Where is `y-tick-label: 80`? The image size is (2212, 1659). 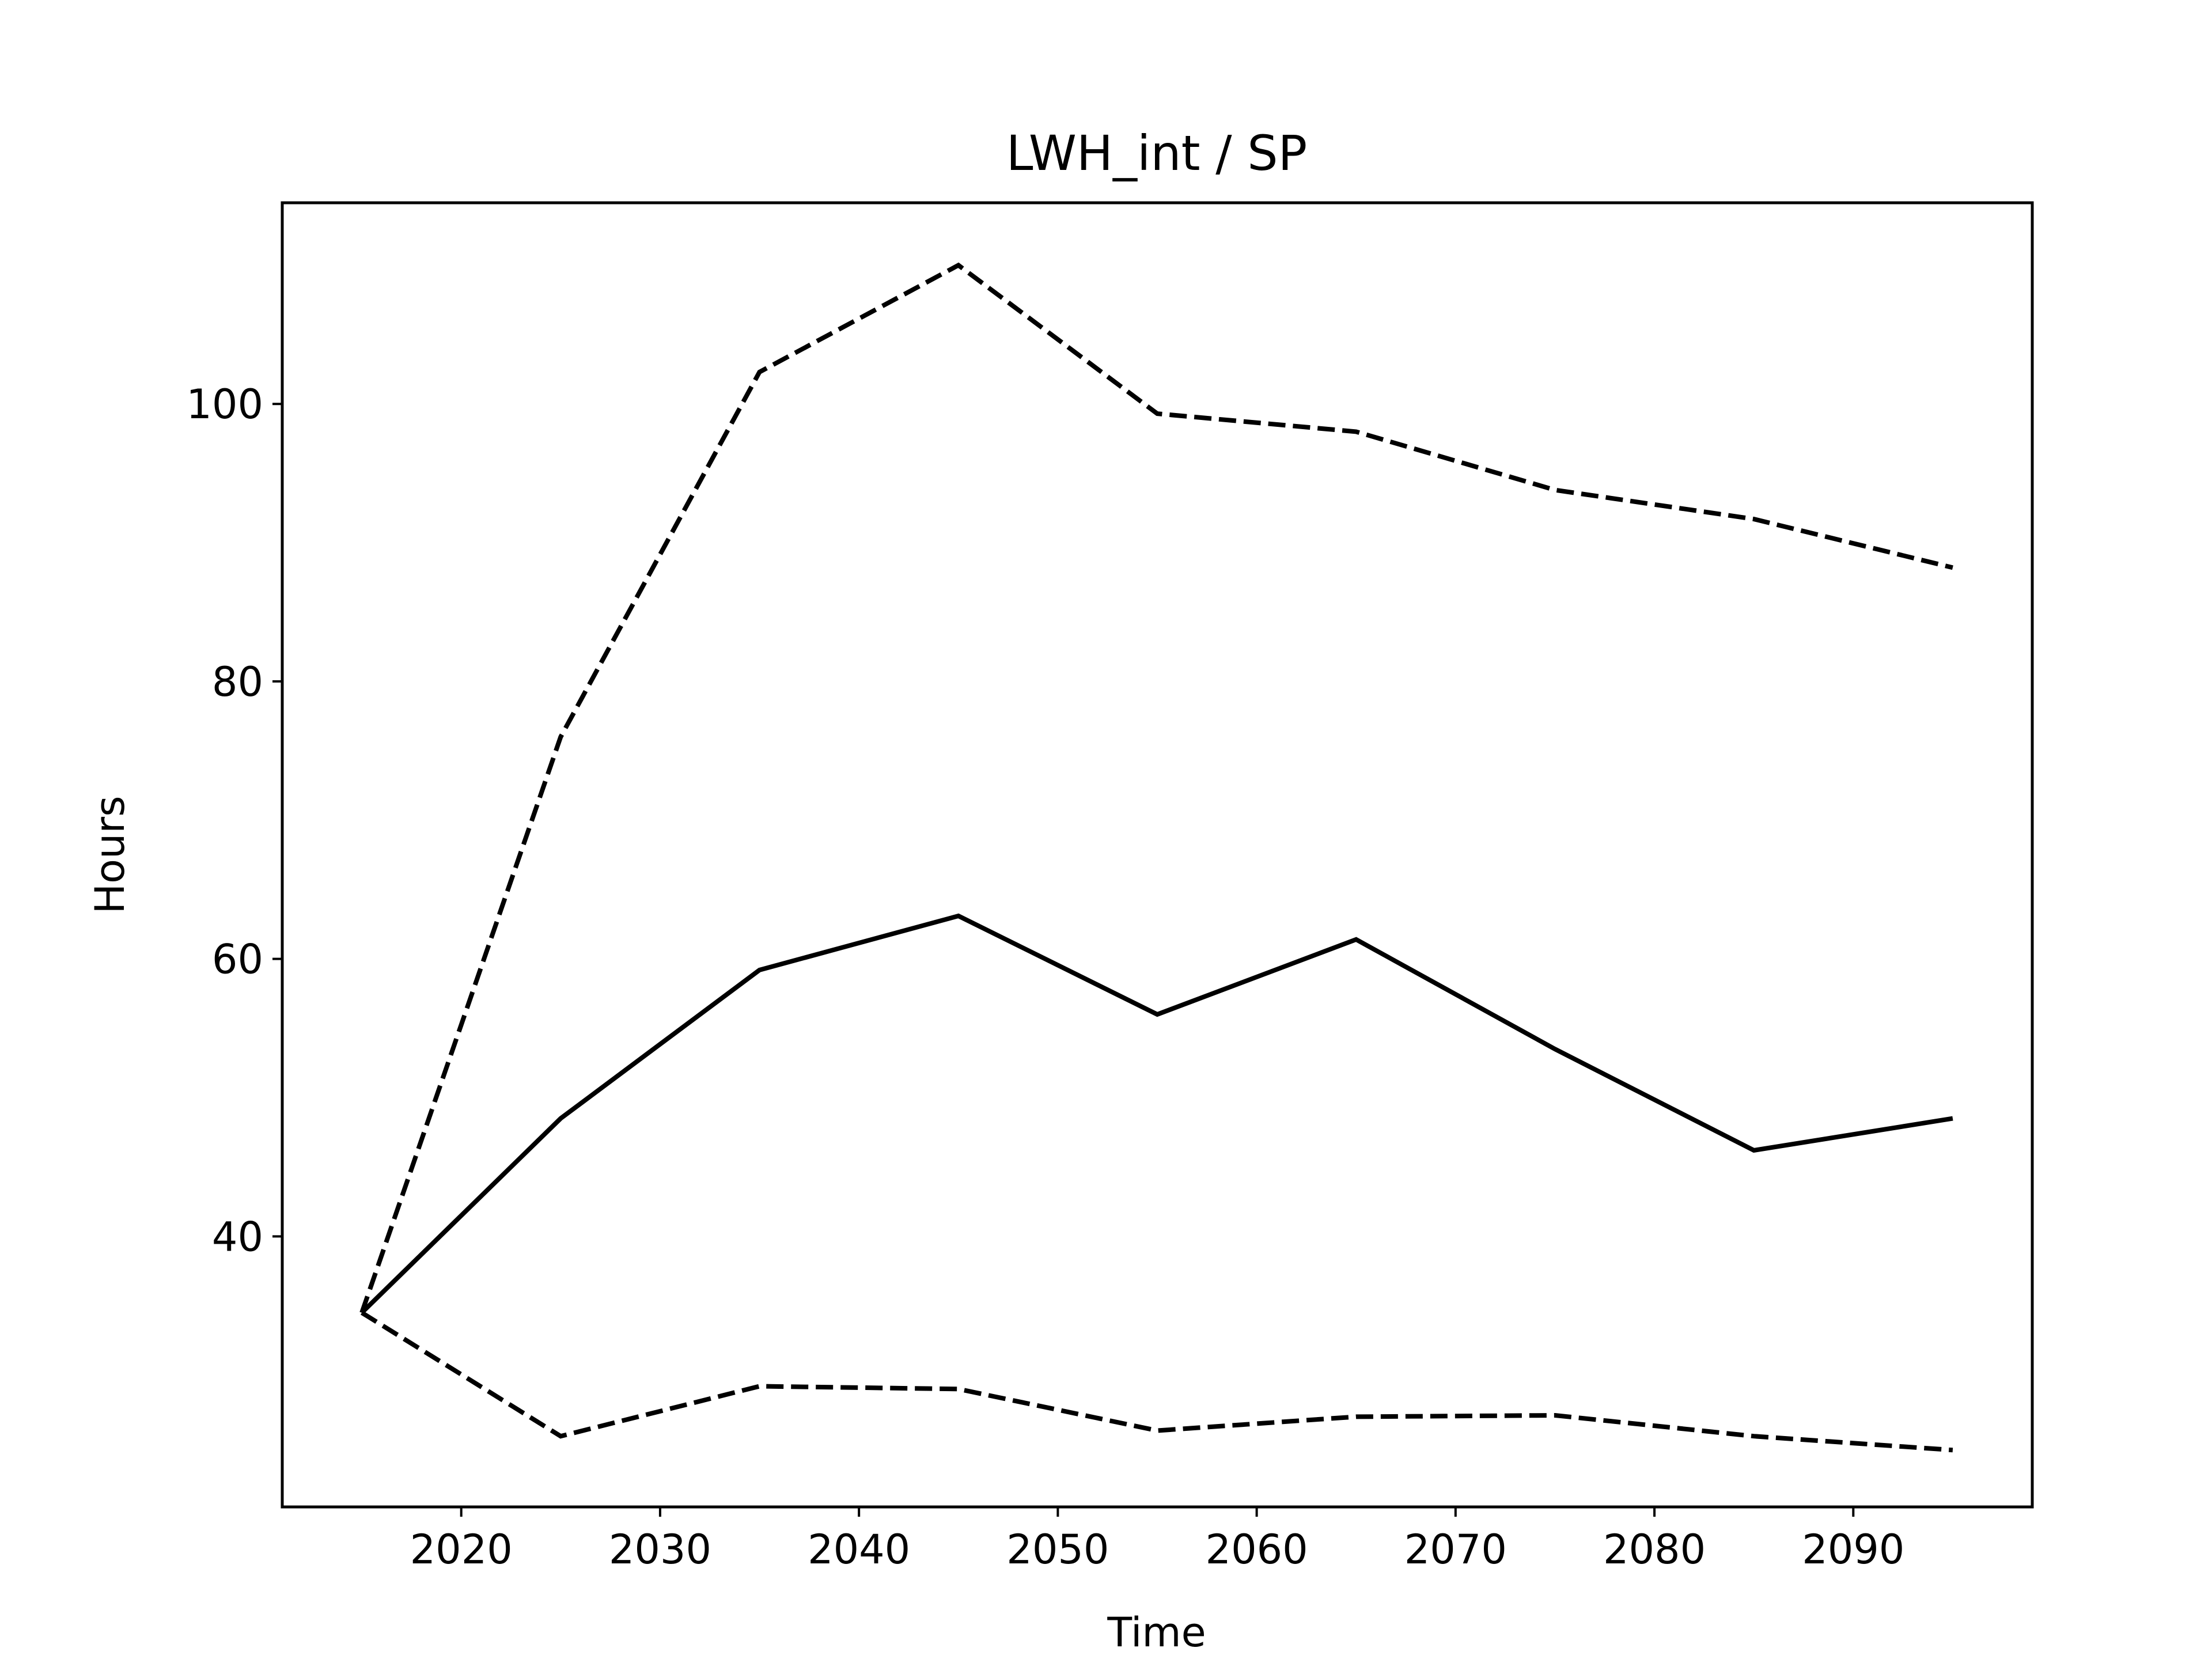 y-tick-label: 80 is located at coordinates (237, 682).